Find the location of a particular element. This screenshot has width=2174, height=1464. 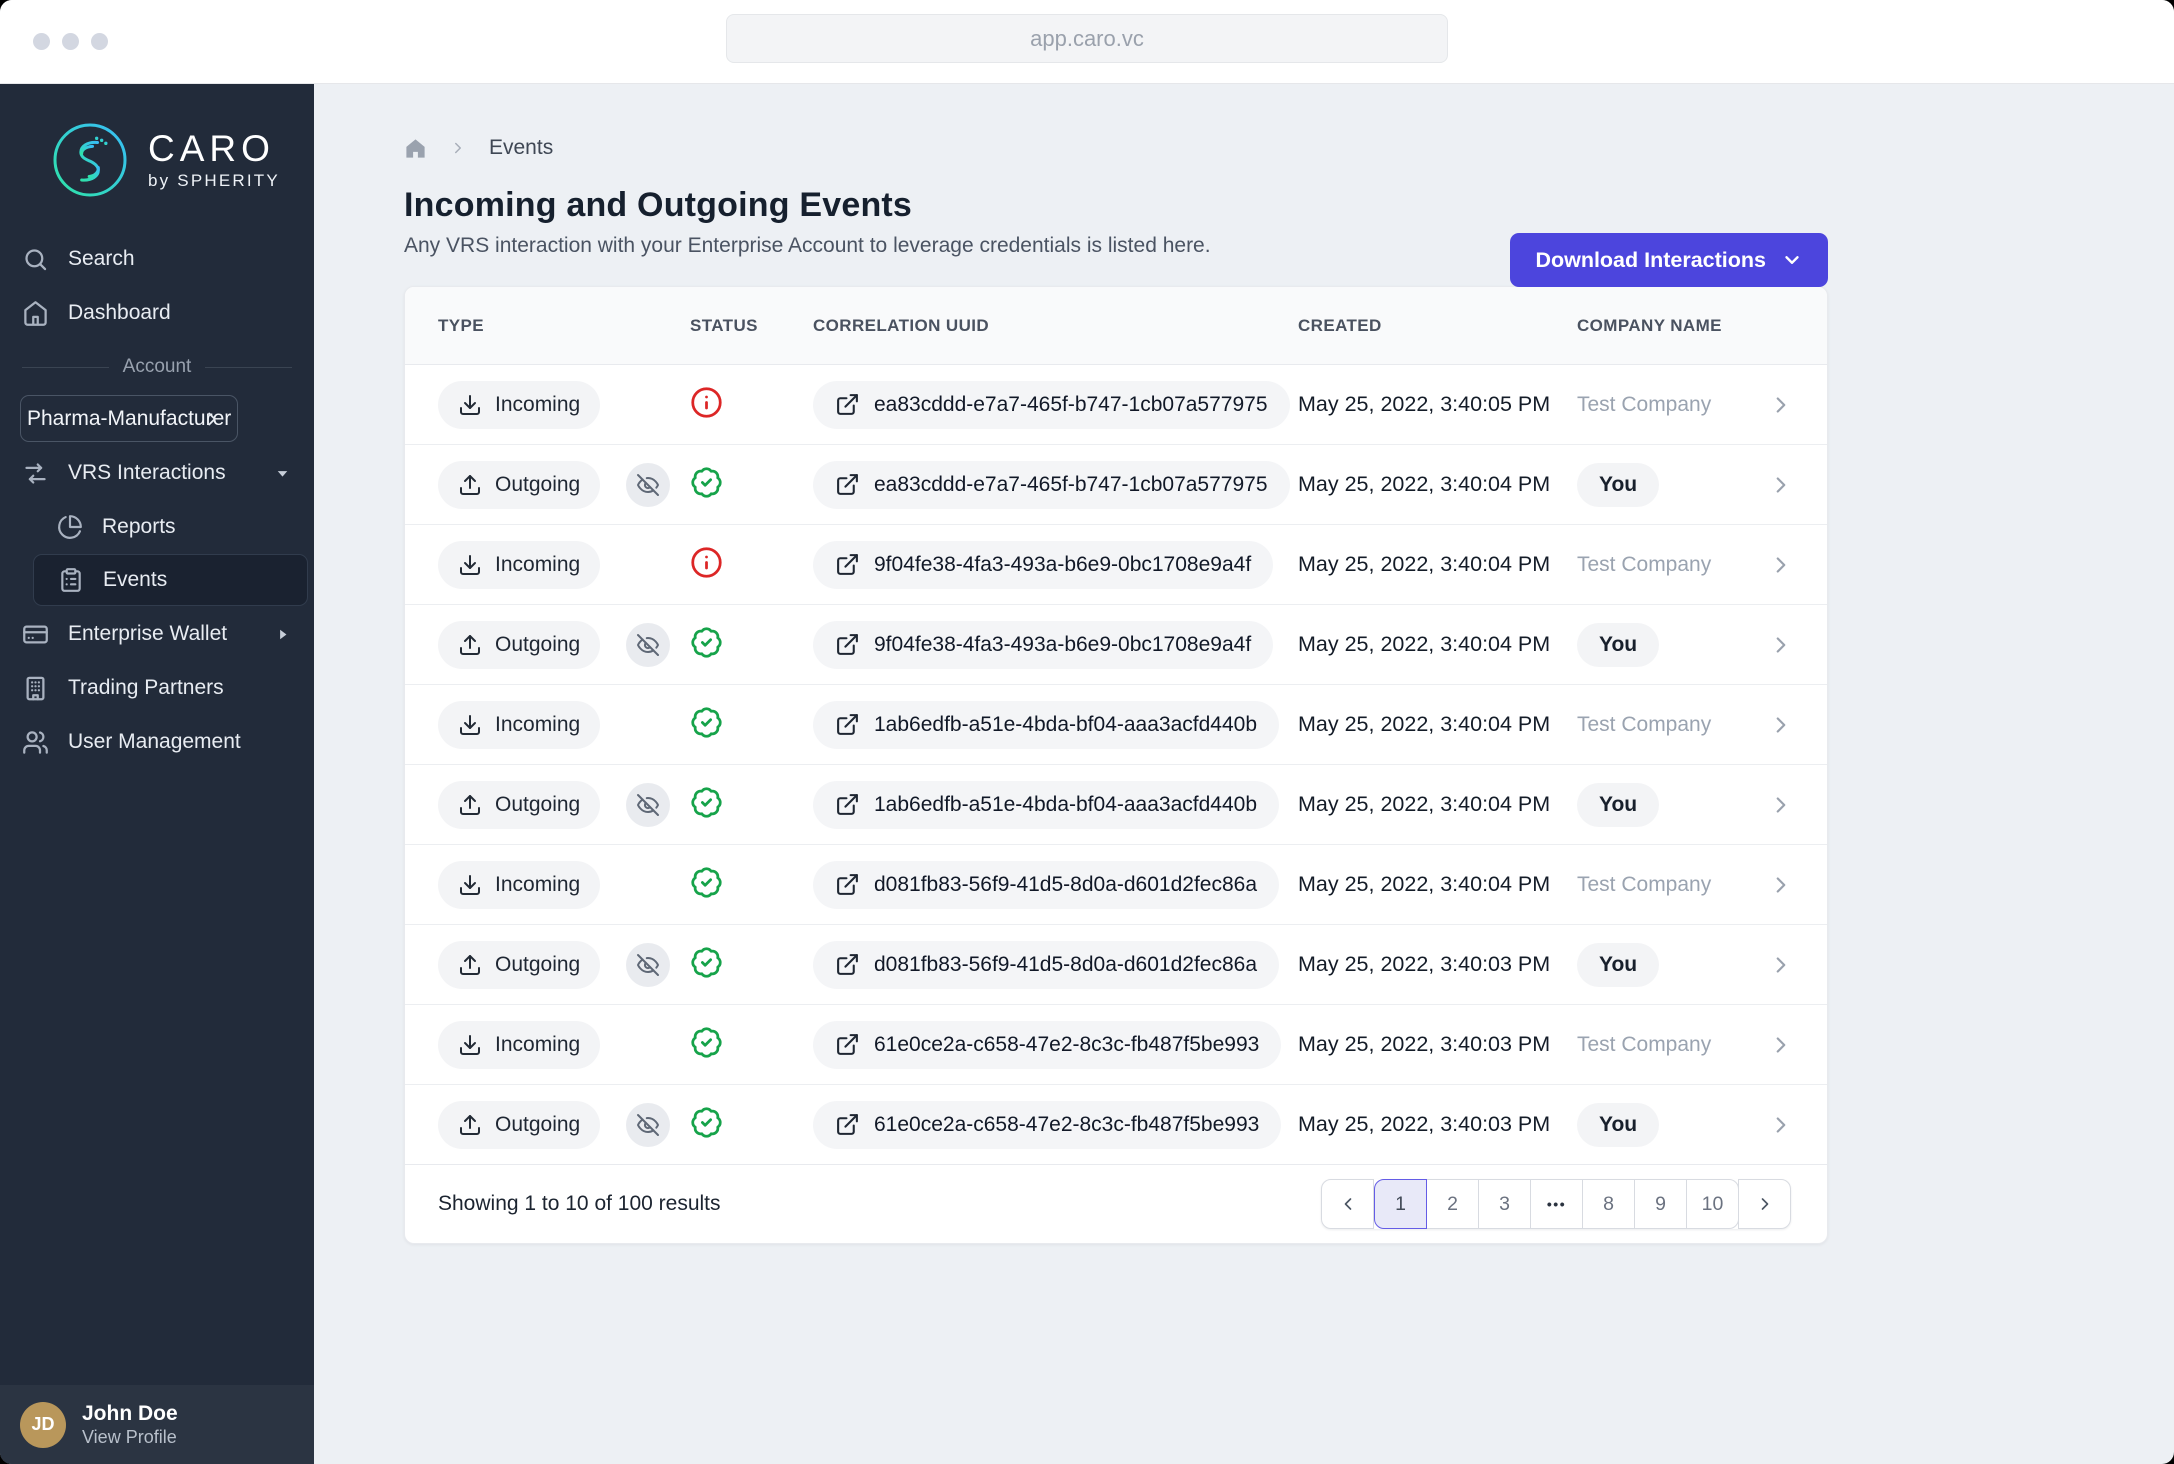

sidebar-item-user-management: User Management is located at coordinates (157, 742).